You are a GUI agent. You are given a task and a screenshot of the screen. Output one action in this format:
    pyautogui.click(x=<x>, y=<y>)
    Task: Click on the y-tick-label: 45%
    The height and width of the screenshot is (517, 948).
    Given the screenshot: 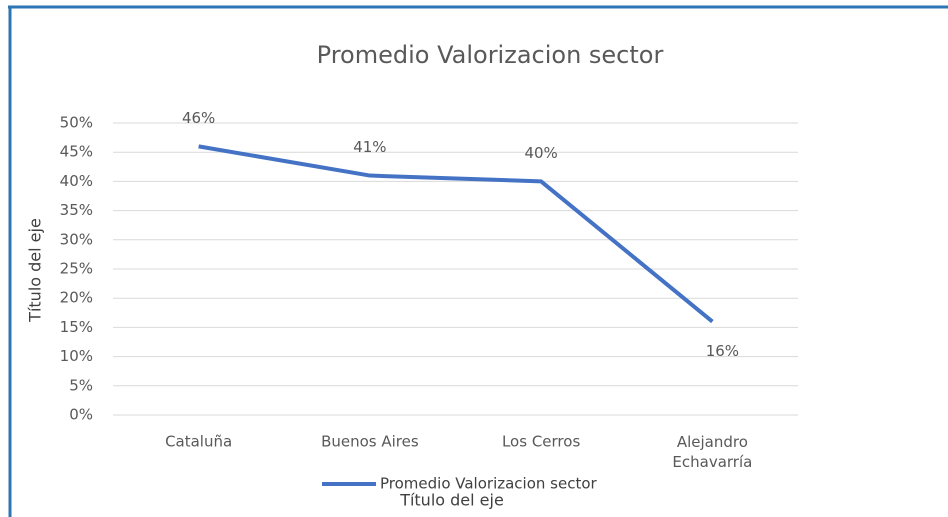 What is the action you would take?
    pyautogui.click(x=76, y=152)
    